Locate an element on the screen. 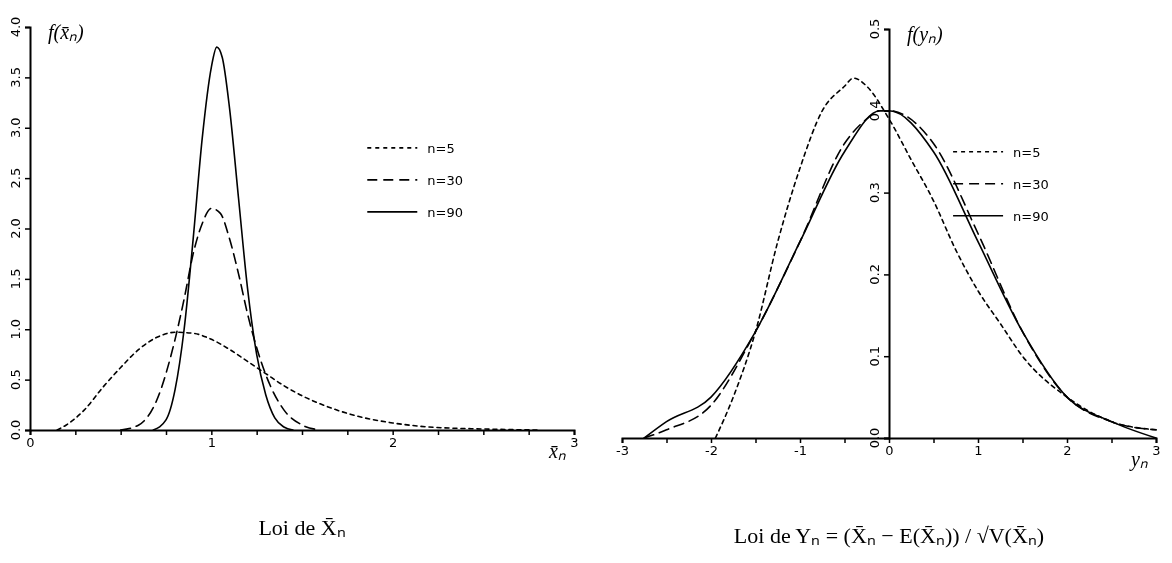 Image resolution: width=1172 pixels, height=563 pixels. text: Loi de X̄ₙ is located at coordinates (302, 527).